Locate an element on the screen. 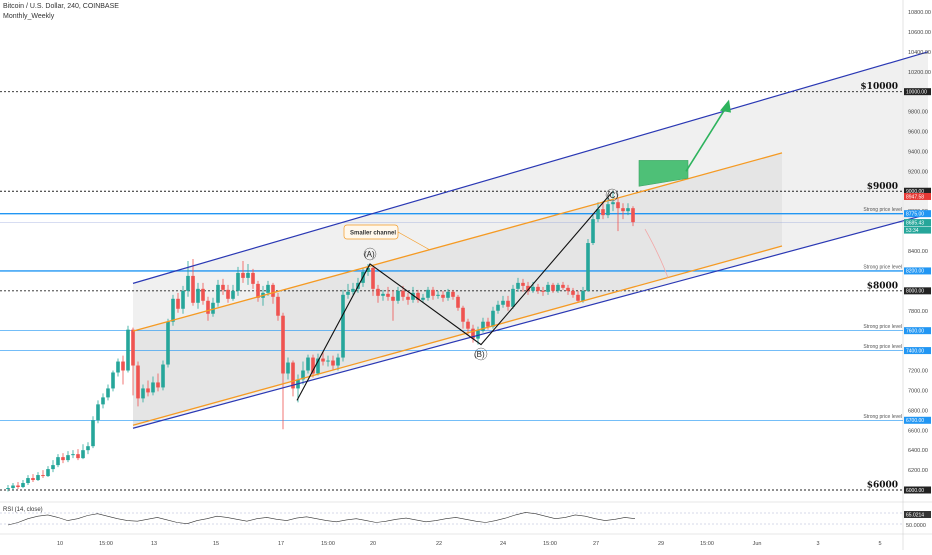 Image resolution: width=932 pixels, height=555 pixels. price-tick: 9400.00 is located at coordinates (918, 152).